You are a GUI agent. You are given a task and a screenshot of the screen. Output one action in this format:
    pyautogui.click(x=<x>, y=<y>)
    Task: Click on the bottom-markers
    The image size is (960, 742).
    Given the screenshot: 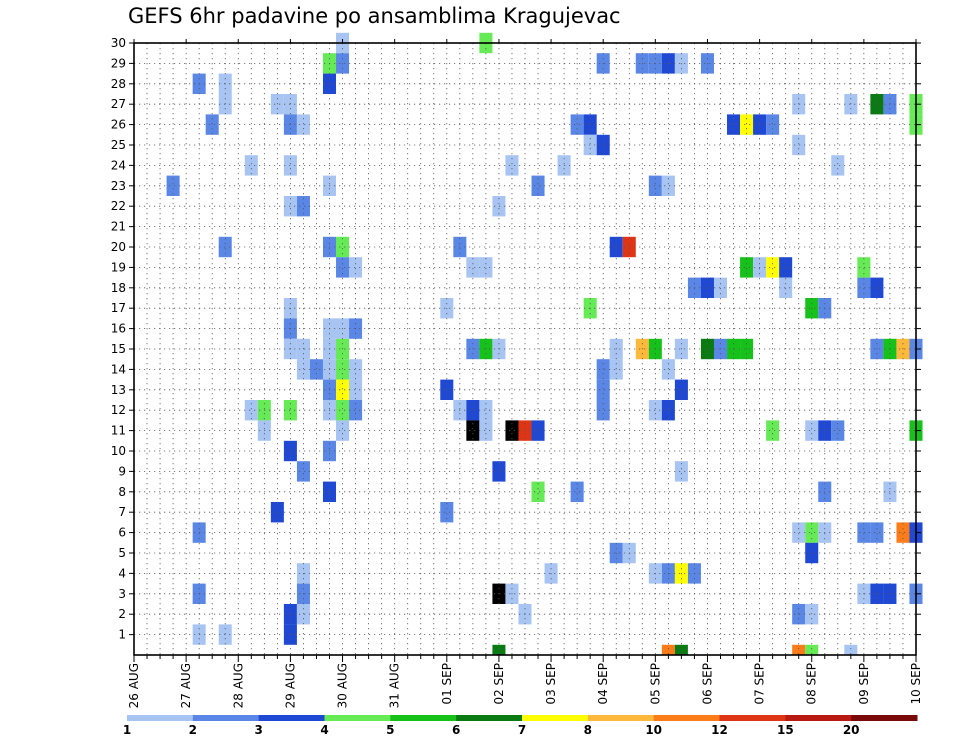 What is the action you would take?
    pyautogui.click(x=675, y=649)
    